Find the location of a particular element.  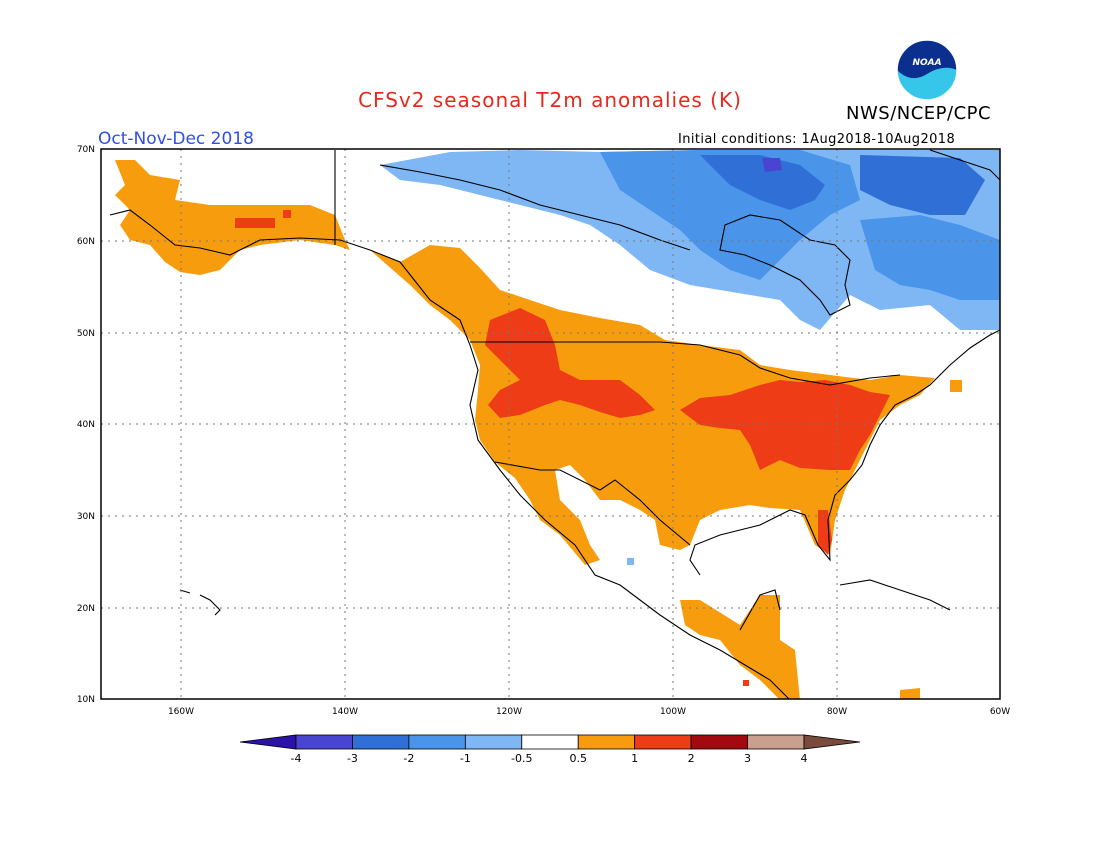

initial-conditions-label: Initial conditions: 1Aug2018-10Aug2018 is located at coordinates (817, 139).